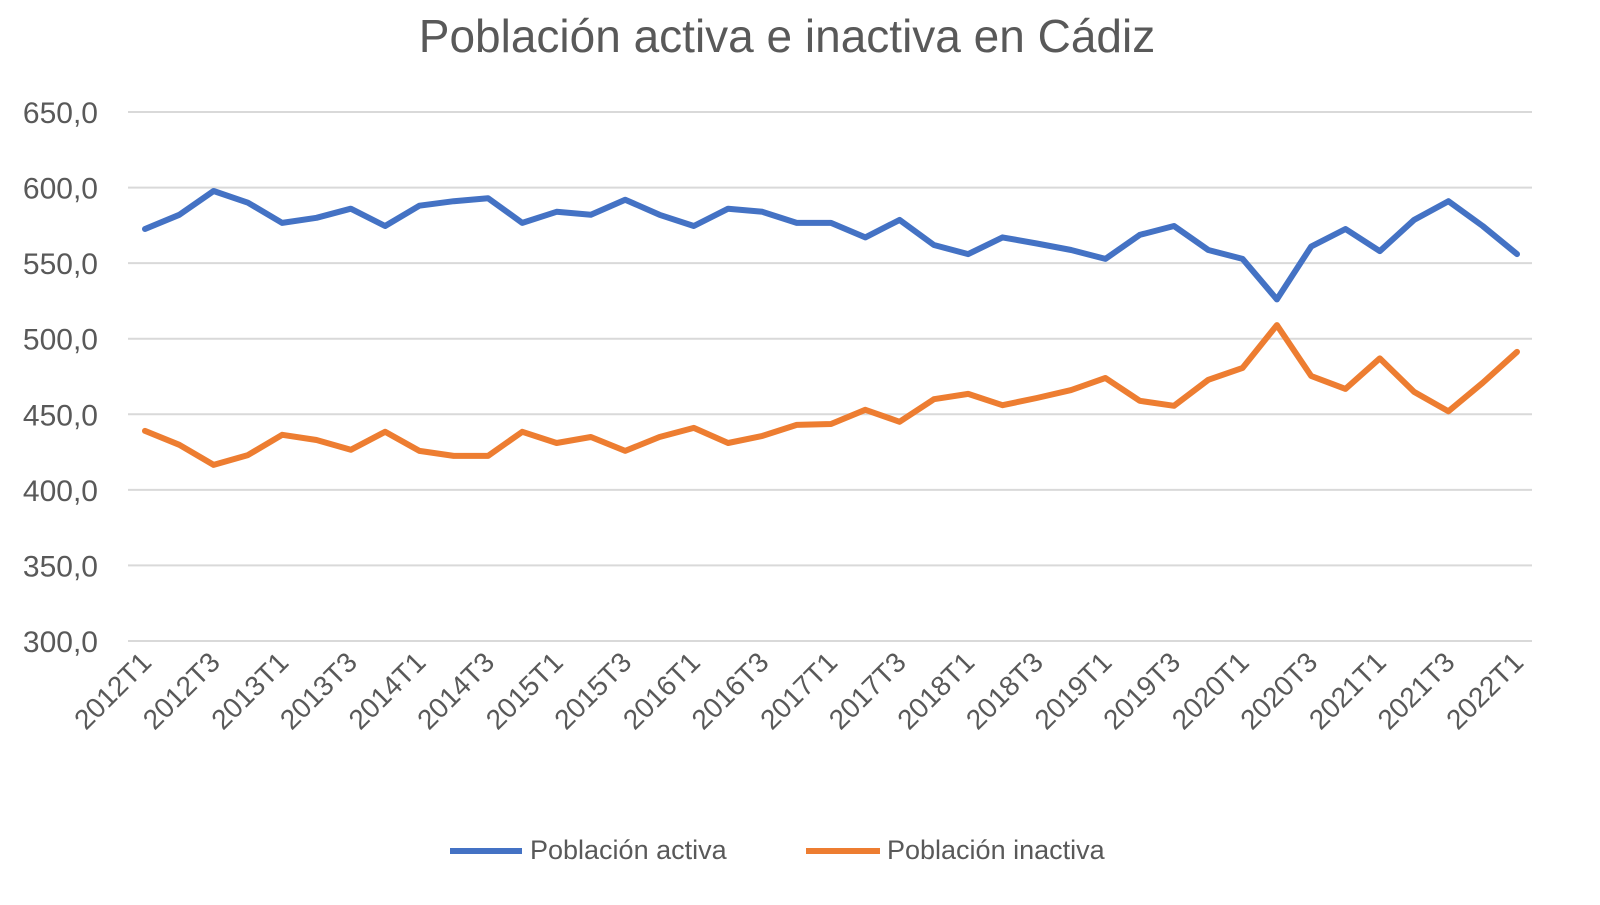 This screenshot has height=905, width=1600. I want to click on y-tick-label: 400,0, so click(60, 491).